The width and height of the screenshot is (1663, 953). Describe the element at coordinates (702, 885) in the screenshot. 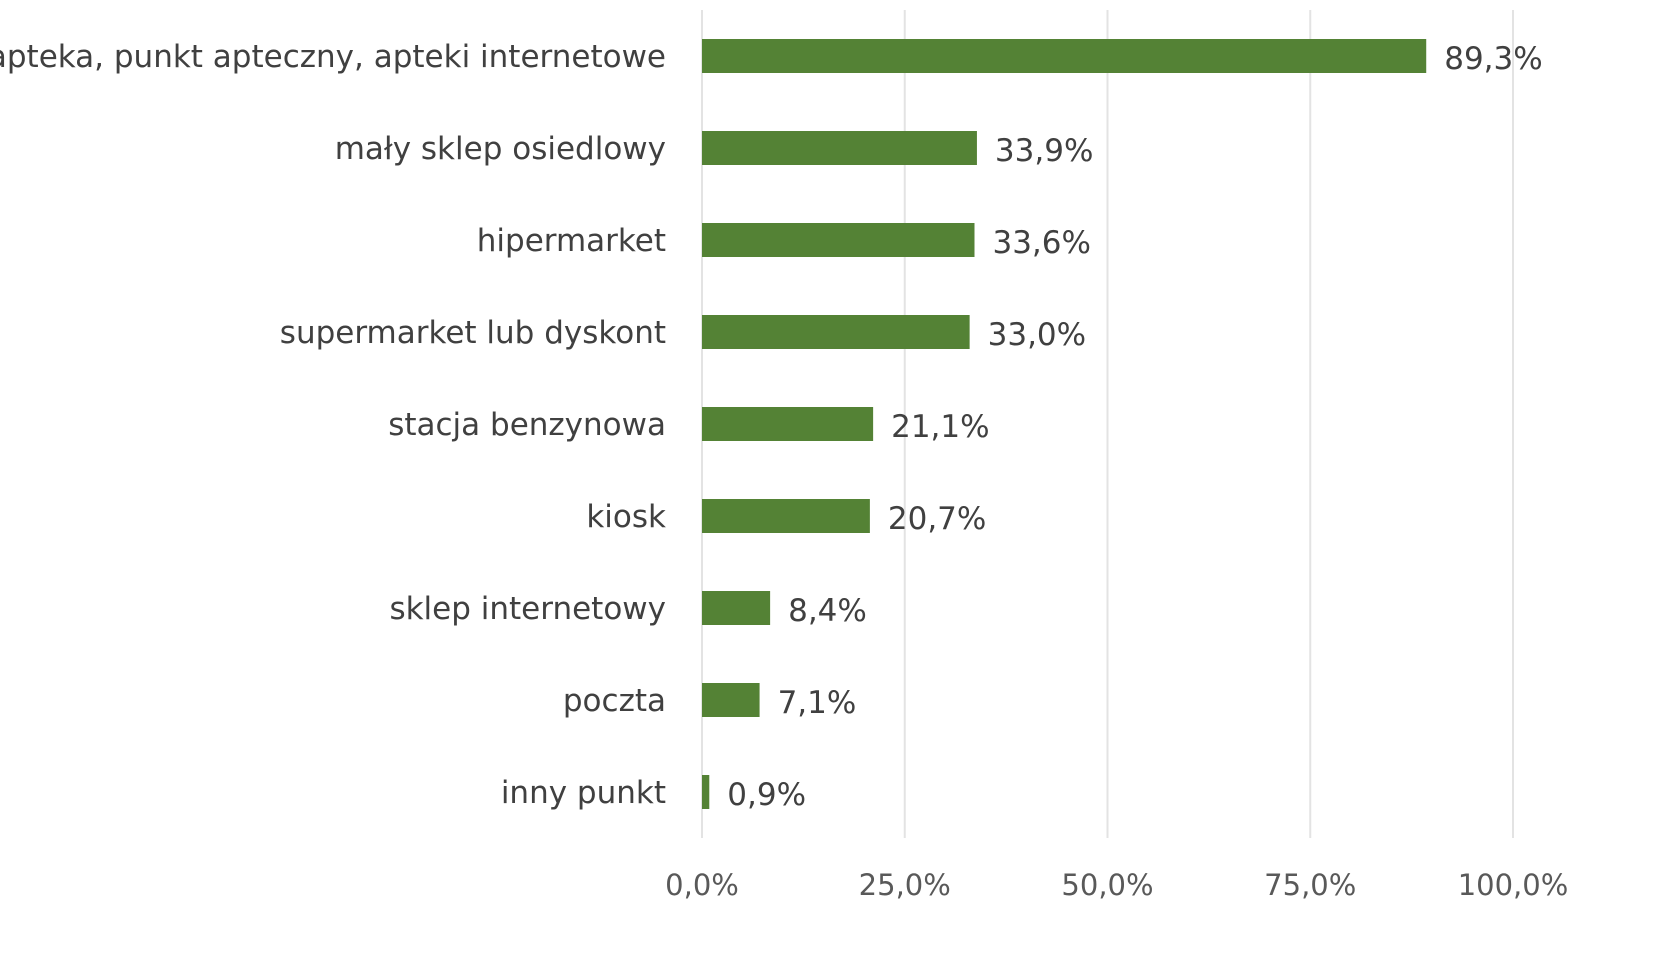

I see `x-tick-label: 0,0%` at that location.